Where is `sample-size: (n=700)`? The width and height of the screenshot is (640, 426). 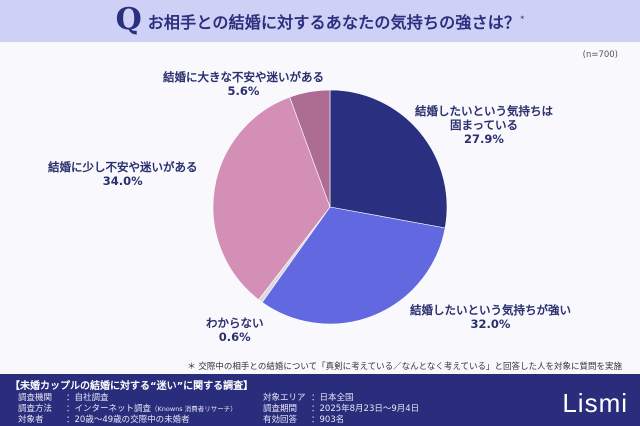
sample-size: (n=700) is located at coordinates (600, 55).